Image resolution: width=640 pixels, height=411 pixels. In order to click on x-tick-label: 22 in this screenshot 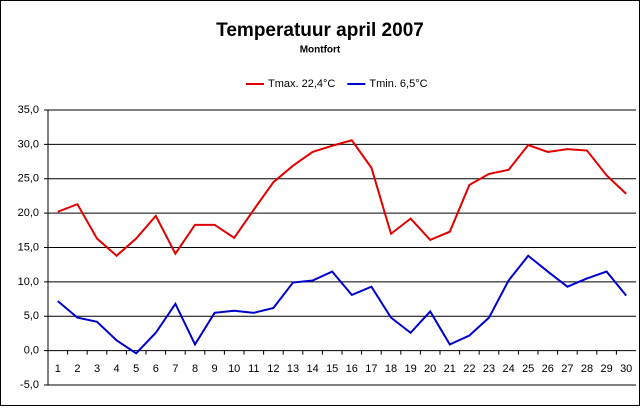, I will do `click(469, 369)`.